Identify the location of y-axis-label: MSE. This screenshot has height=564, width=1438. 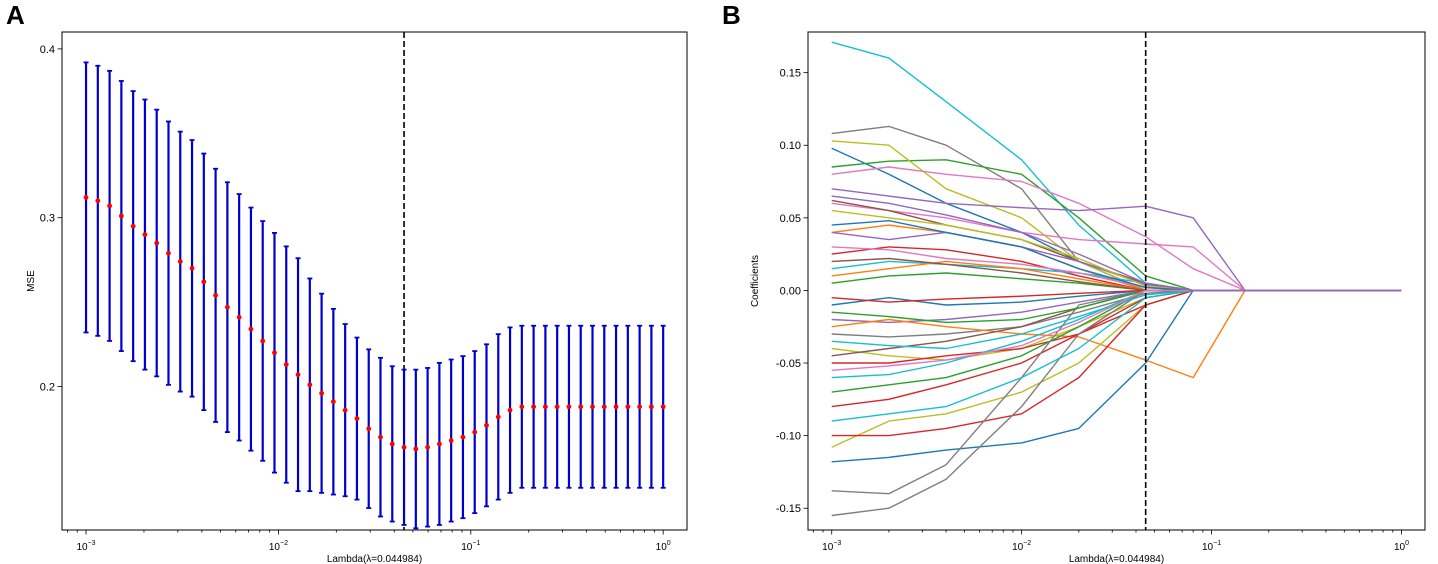
(31, 281).